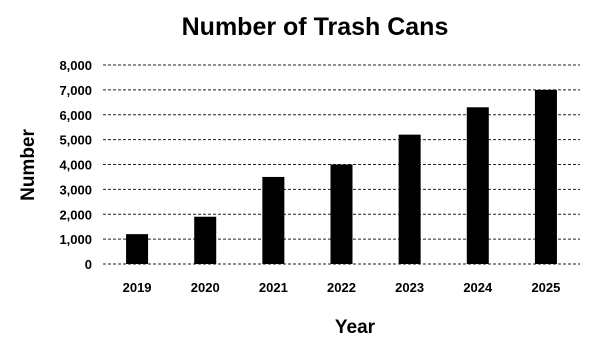  I want to click on x-tick-label: 2024, so click(478, 287).